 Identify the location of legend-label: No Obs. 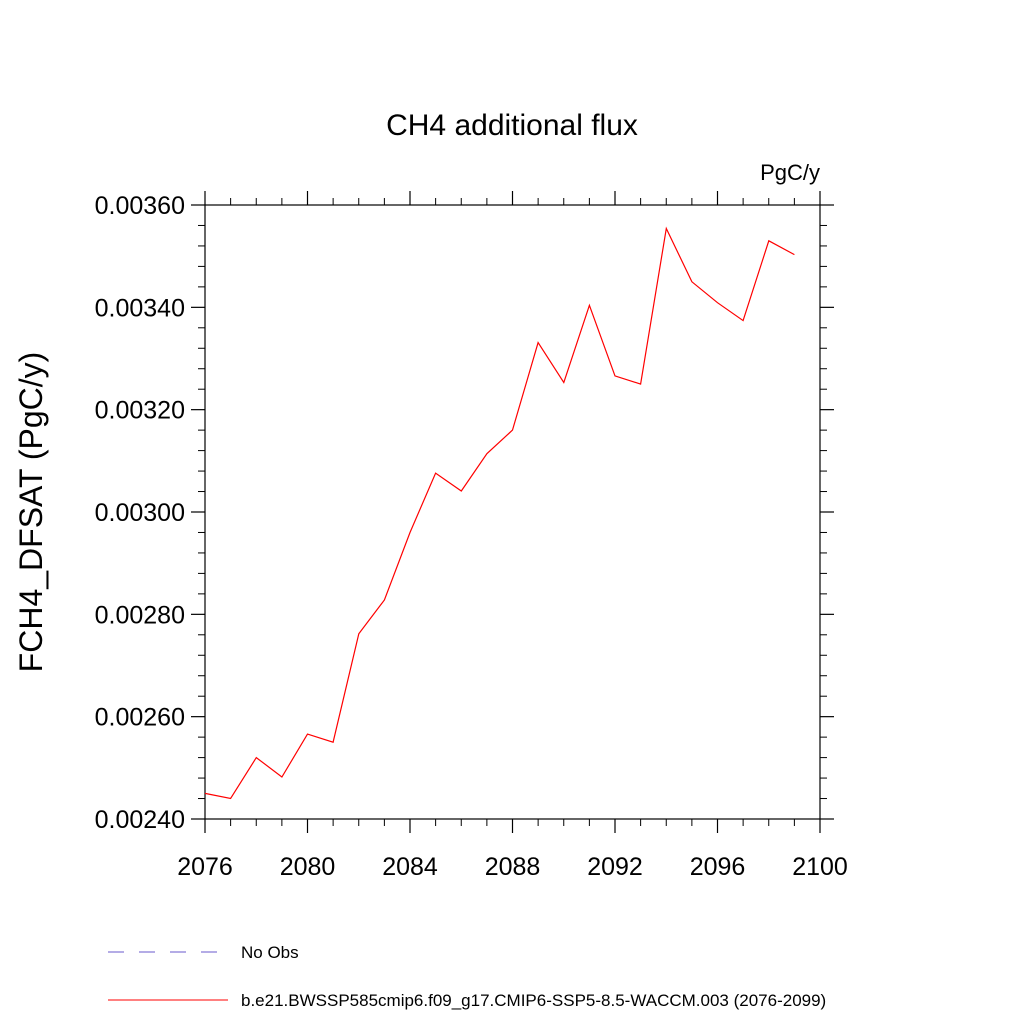
(270, 952).